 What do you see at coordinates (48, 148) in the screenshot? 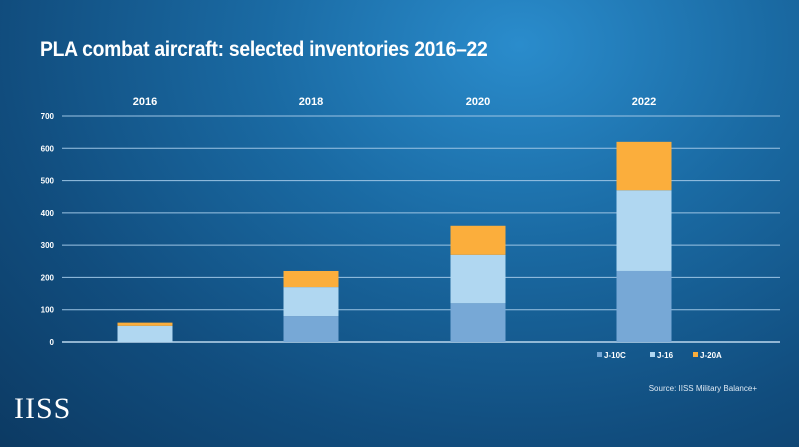
I see `y-tick-label: 600` at bounding box center [48, 148].